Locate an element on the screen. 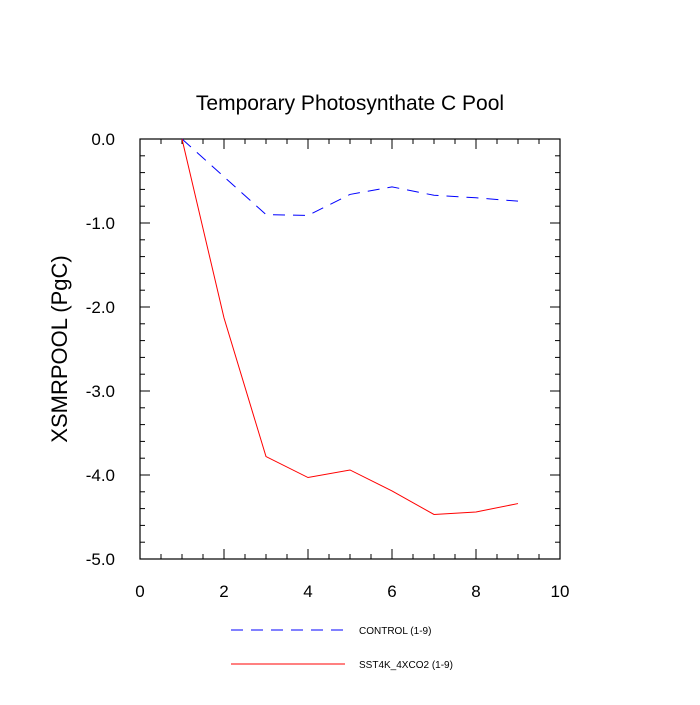 The height and width of the screenshot is (705, 700). x-tick-label: 0 is located at coordinates (139, 591).